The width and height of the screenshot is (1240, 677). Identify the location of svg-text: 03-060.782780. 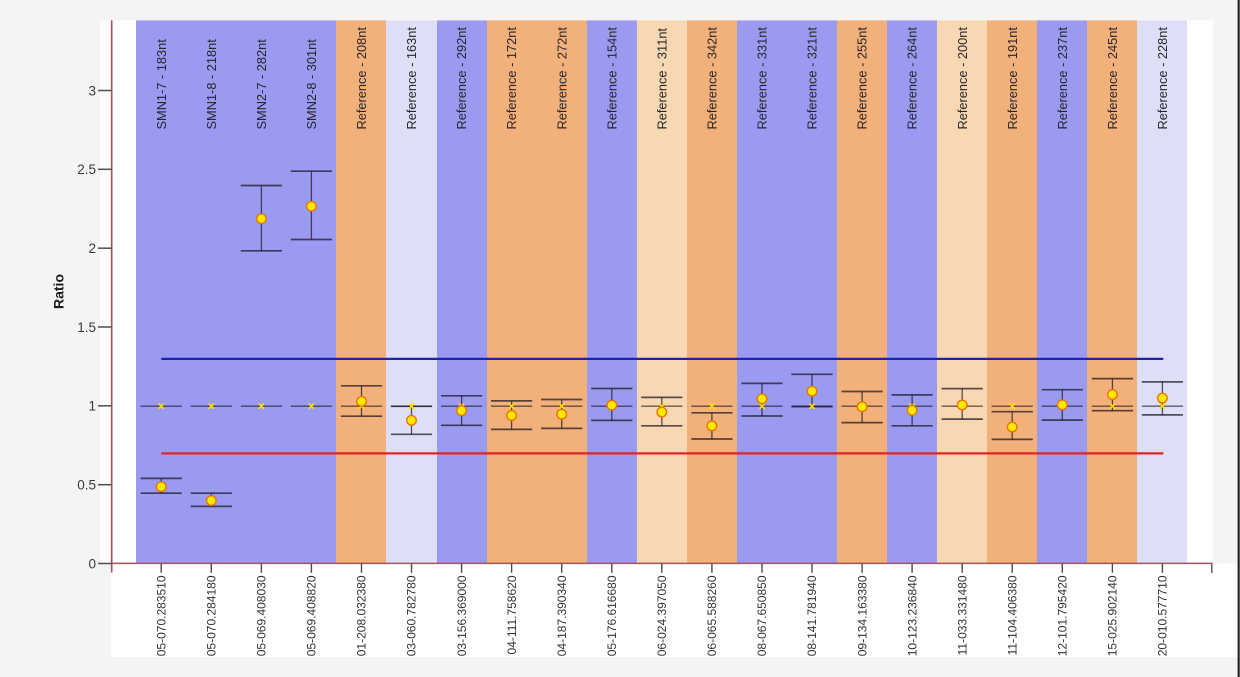
(412, 615).